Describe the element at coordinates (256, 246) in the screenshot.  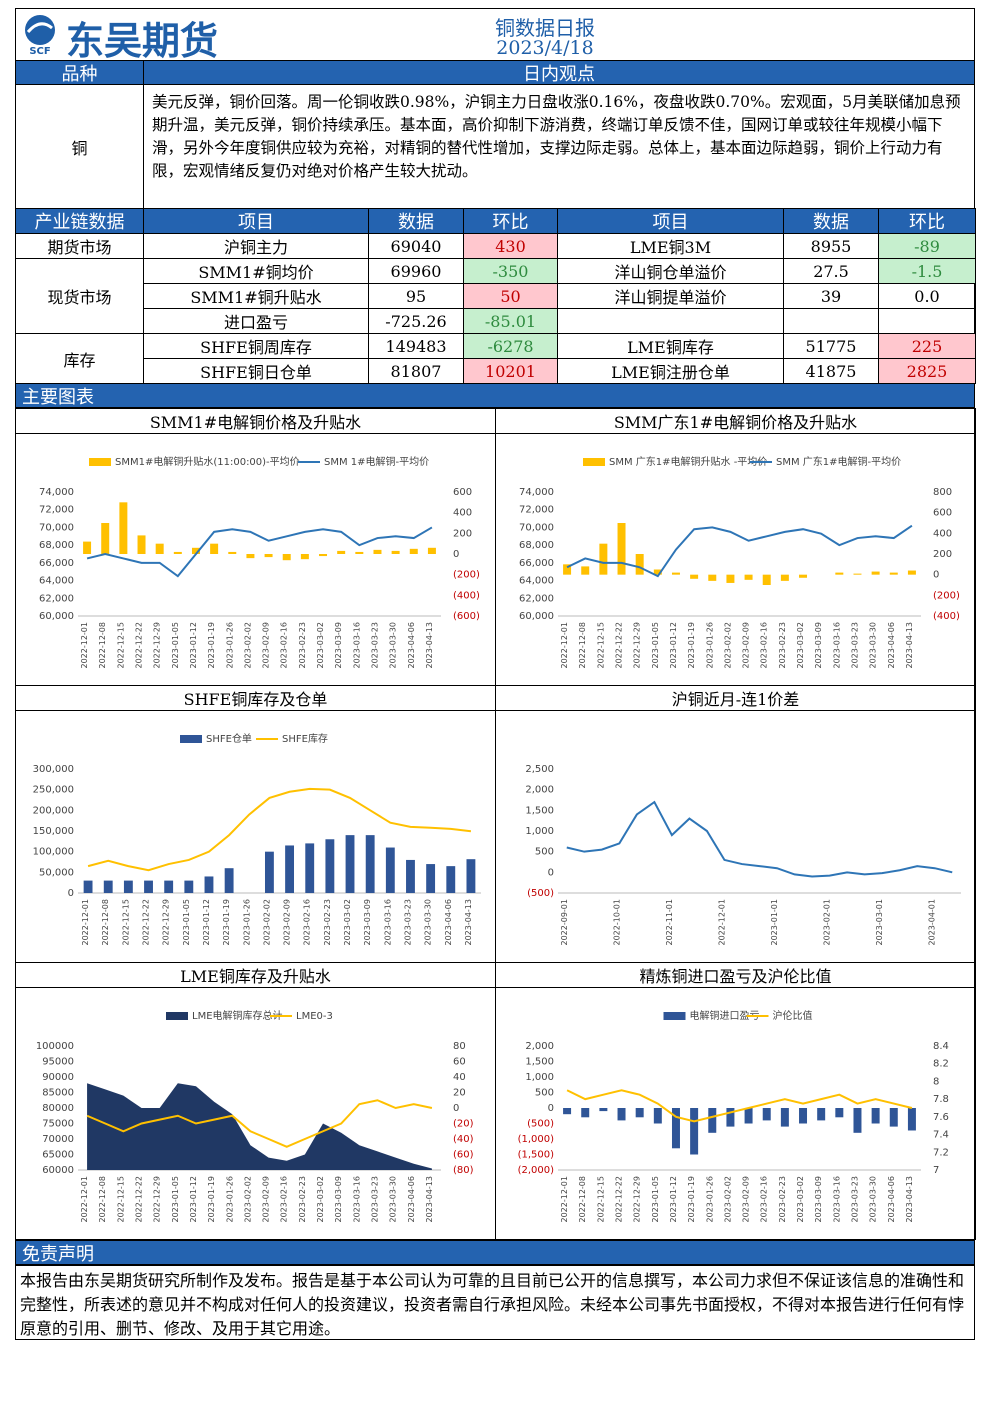
I see `item: 沪铜主力` at that location.